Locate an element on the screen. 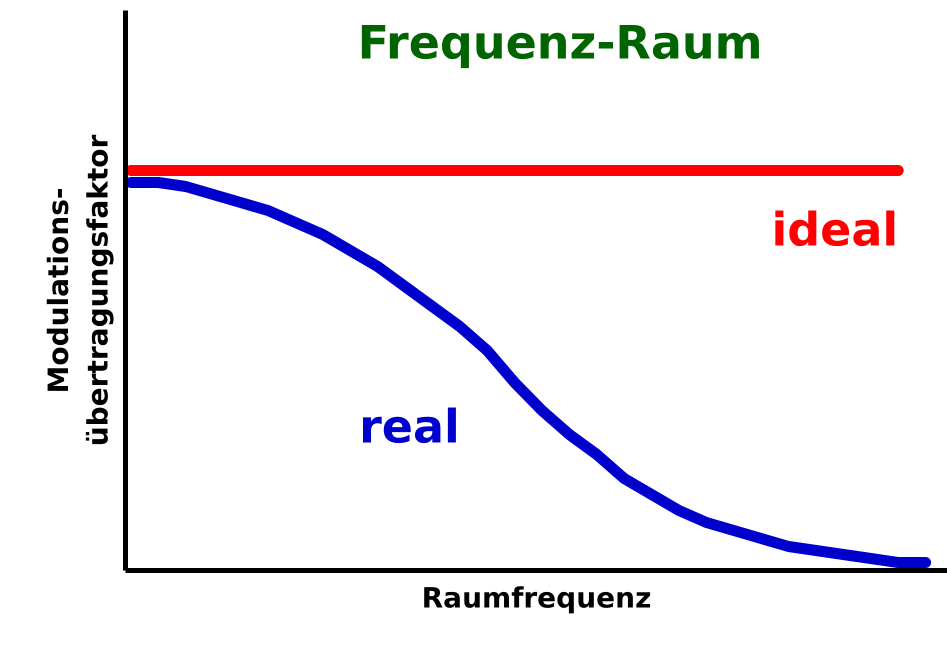 Image resolution: width=947 pixels, height=650 pixels. x-axis-title: Raumfrequenz is located at coordinates (537, 598).